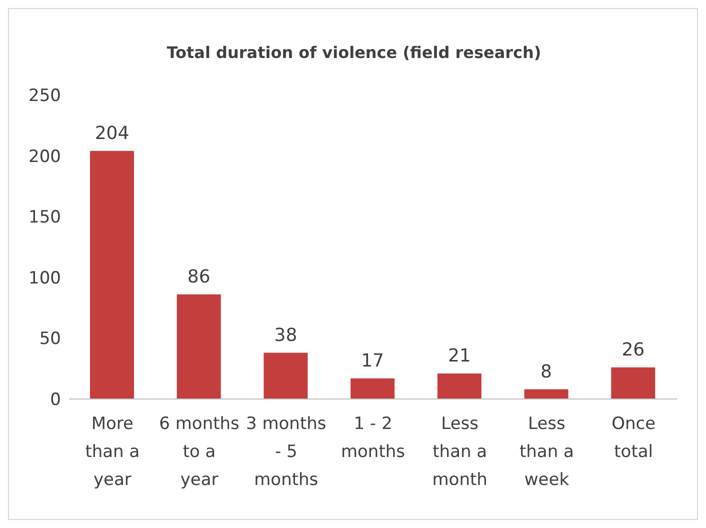  I want to click on data-label: 86, so click(198, 277).